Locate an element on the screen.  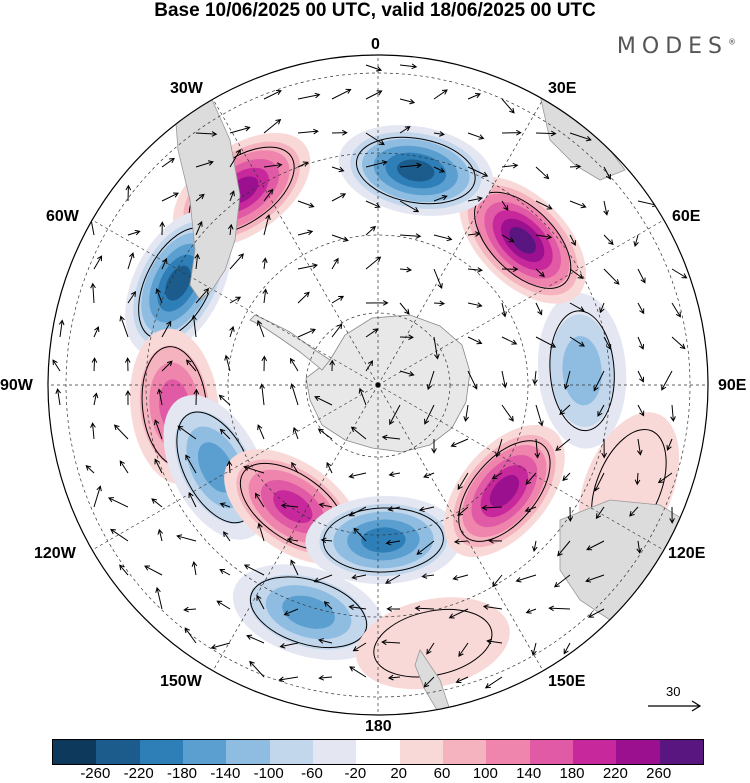
colorbar-tick-label: 100 is located at coordinates (485, 773).